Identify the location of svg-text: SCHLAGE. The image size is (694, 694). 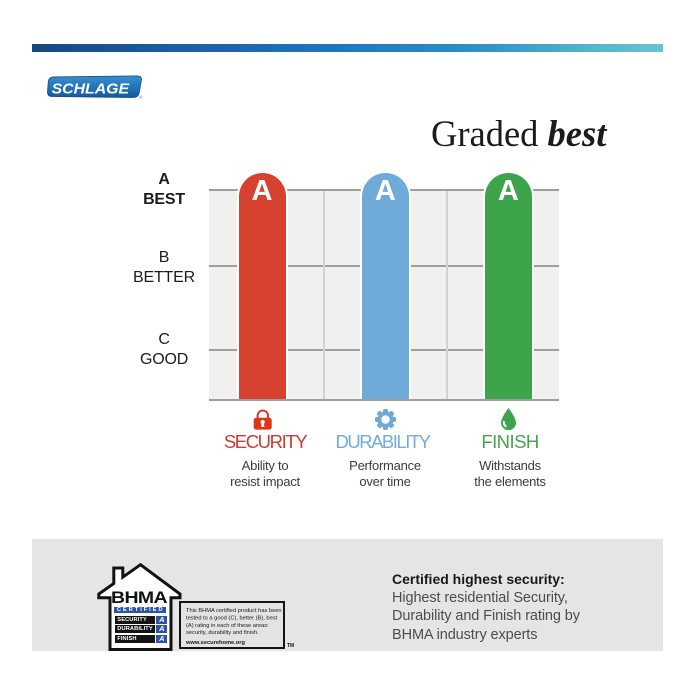
(91, 89).